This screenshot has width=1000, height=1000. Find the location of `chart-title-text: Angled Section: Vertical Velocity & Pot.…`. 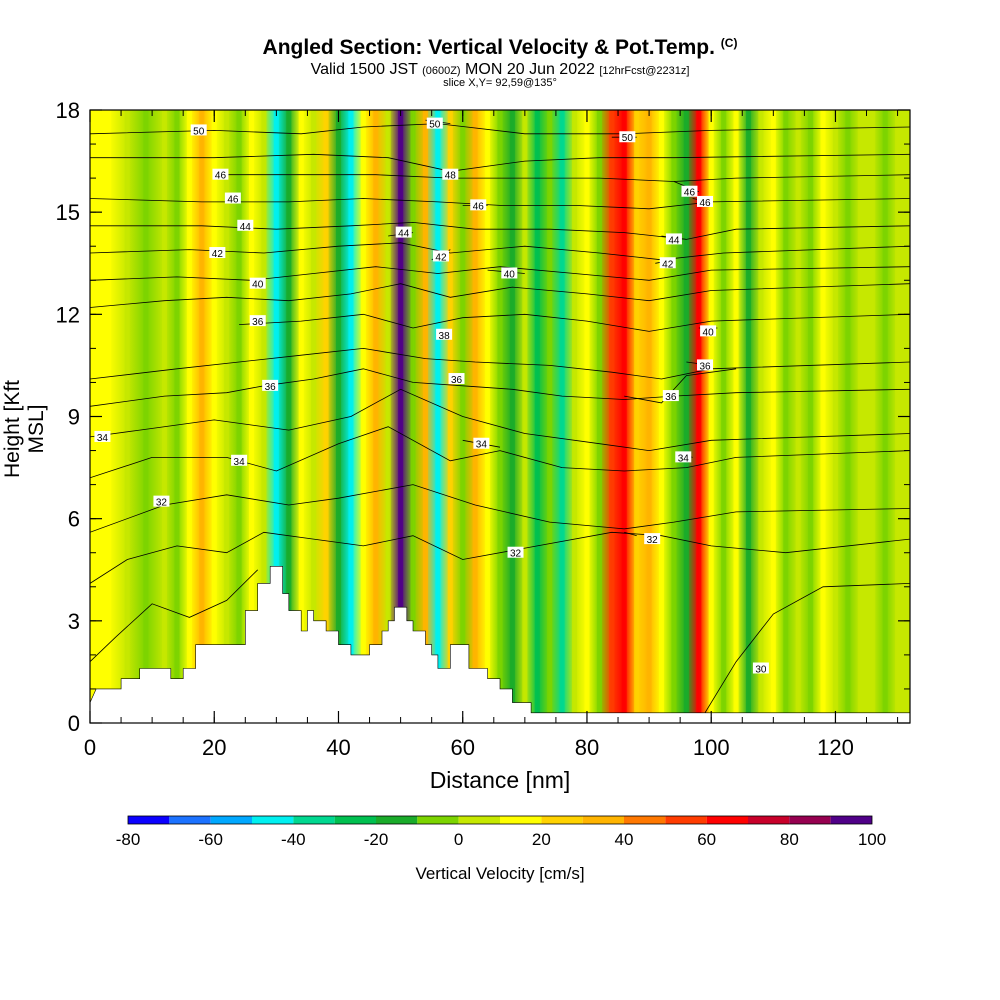

chart-title-text: Angled Section: Vertical Velocity & Pot.… is located at coordinates (488, 47).